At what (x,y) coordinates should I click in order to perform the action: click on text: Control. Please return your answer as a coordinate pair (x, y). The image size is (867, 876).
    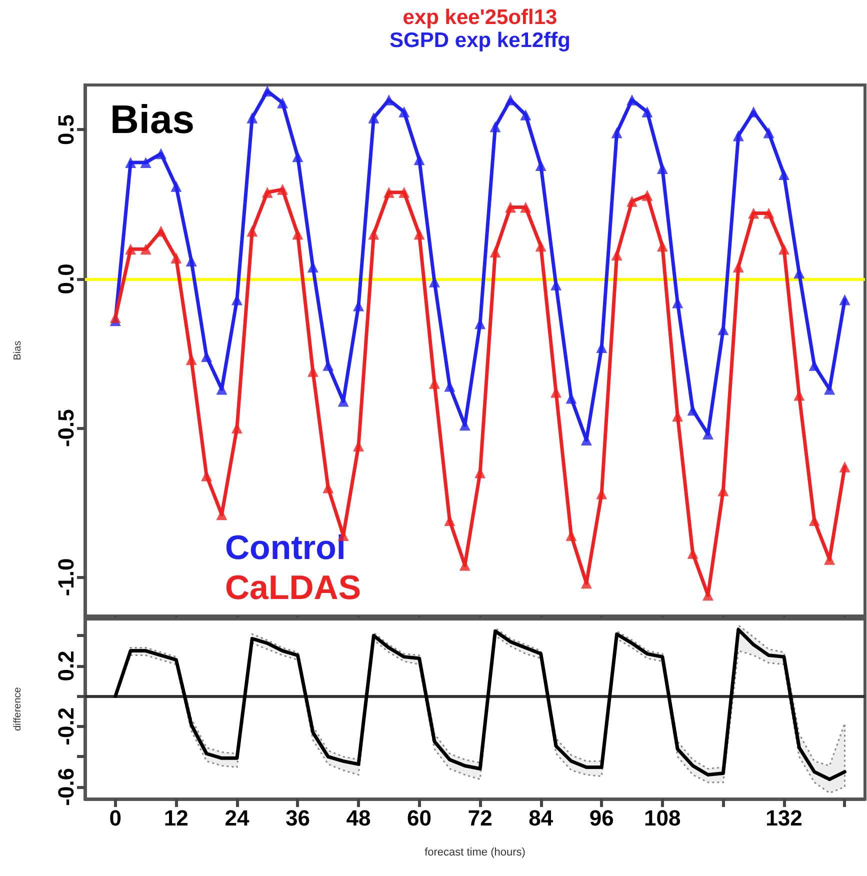
    Looking at the image, I should click on (285, 548).